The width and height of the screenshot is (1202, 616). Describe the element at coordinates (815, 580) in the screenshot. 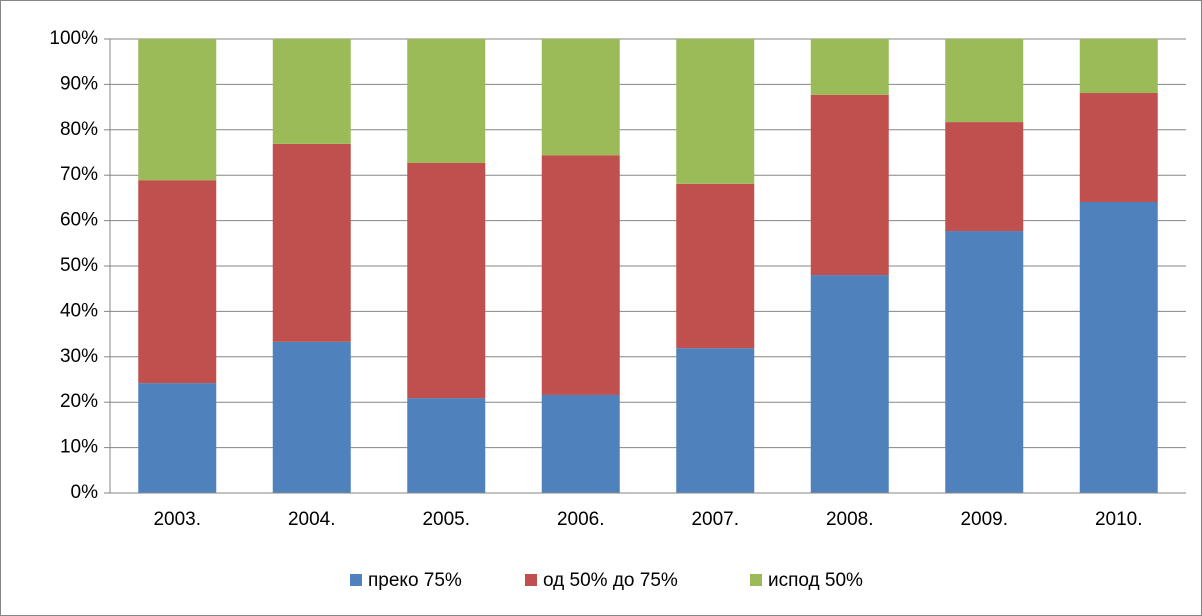

I see `legend-label: испод 50%` at that location.